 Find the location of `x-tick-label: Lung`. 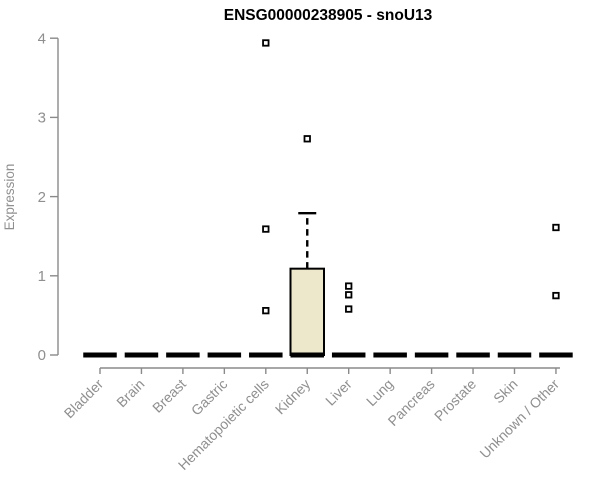

x-tick-label: Lung is located at coordinates (379, 392).